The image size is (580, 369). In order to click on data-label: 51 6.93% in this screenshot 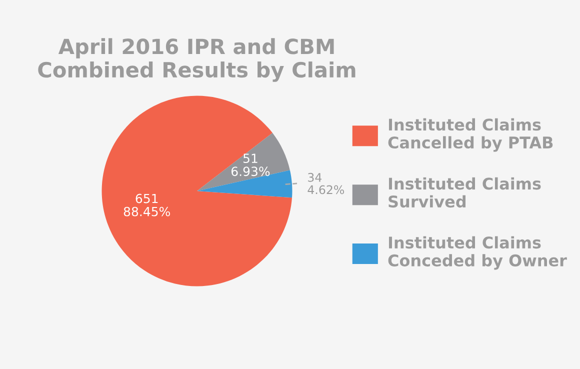, I will do `click(250, 165)`.